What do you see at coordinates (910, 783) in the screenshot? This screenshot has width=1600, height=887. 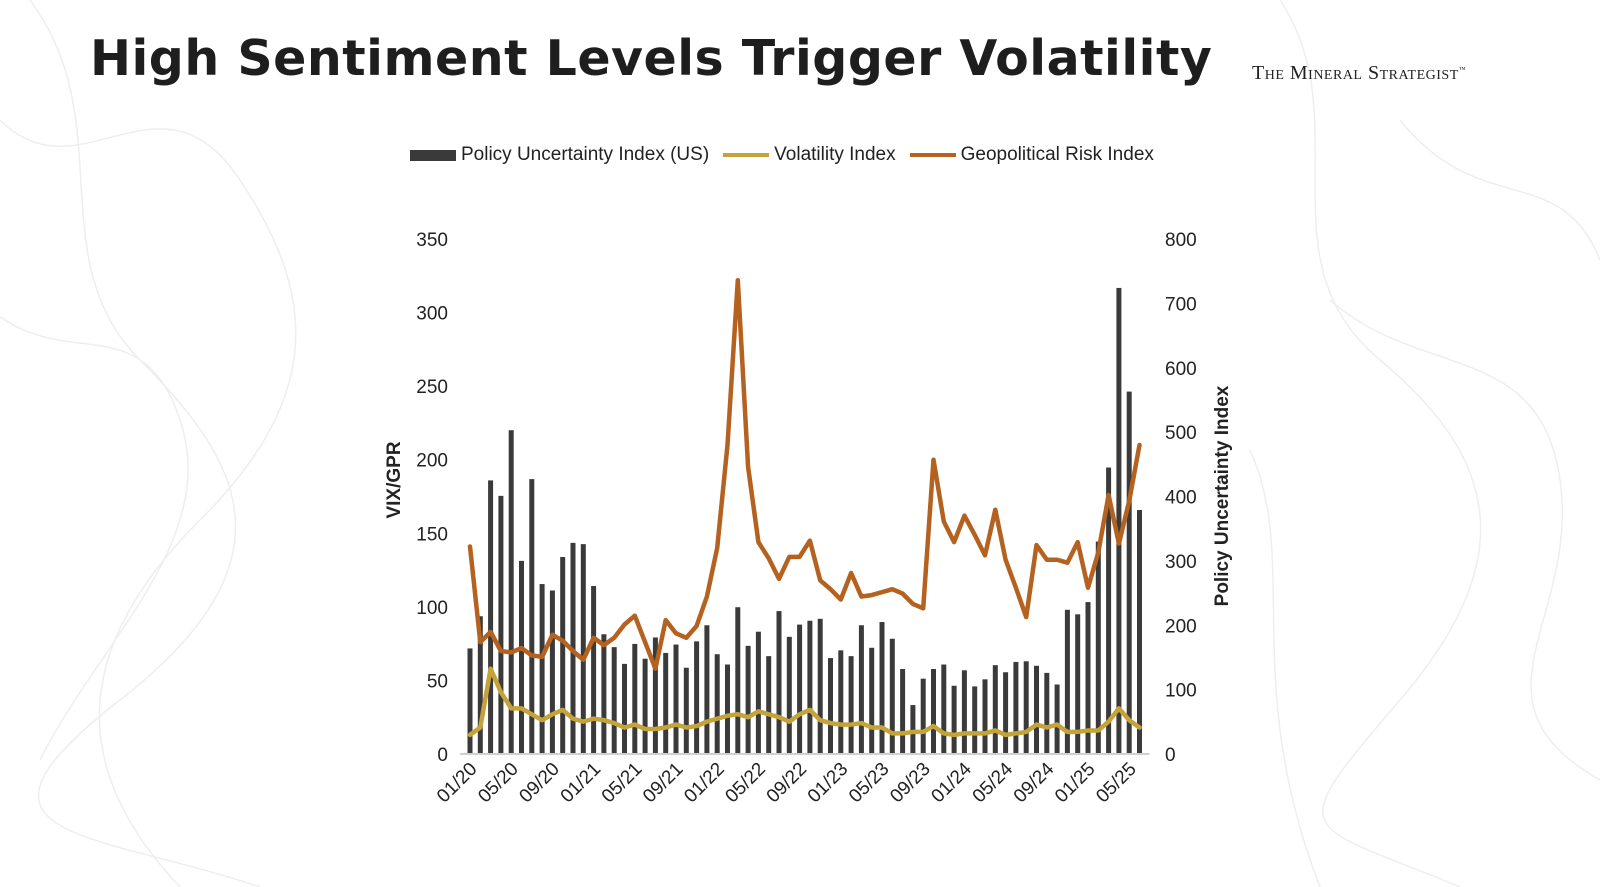 I see `x-tick-label: 09/23` at bounding box center [910, 783].